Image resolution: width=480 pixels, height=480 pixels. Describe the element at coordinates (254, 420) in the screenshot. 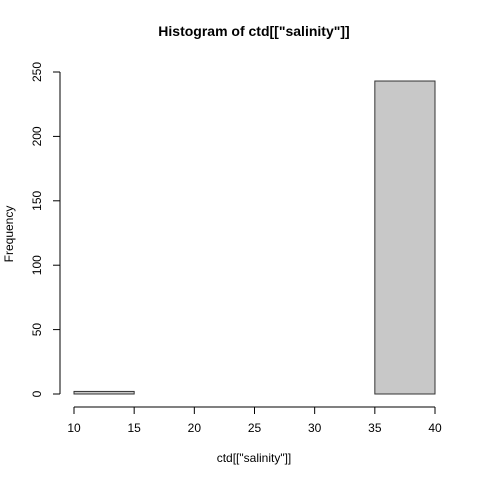

I see `x-axis: 10 15 20 25 30 35 40` at that location.